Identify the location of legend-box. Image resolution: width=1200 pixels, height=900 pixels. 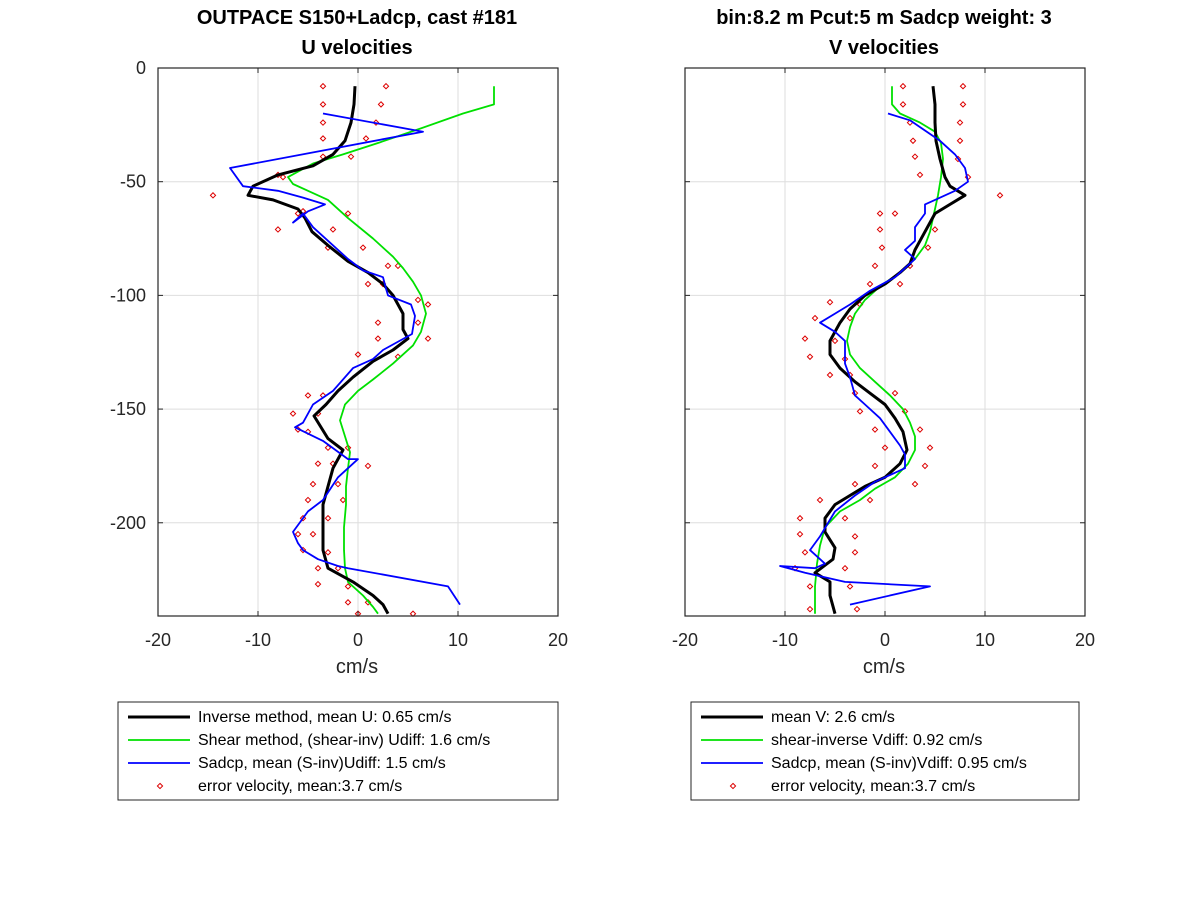
(338, 751).